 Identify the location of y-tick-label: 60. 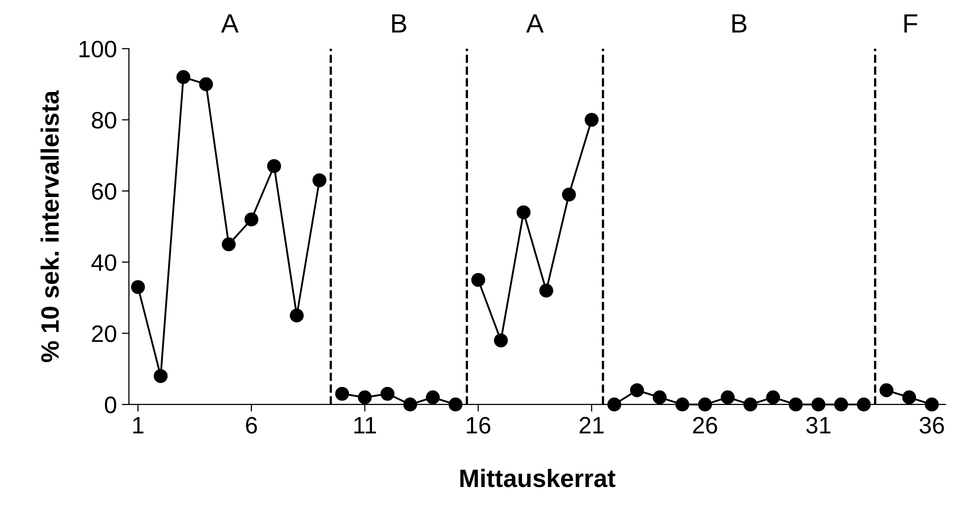
(104, 191).